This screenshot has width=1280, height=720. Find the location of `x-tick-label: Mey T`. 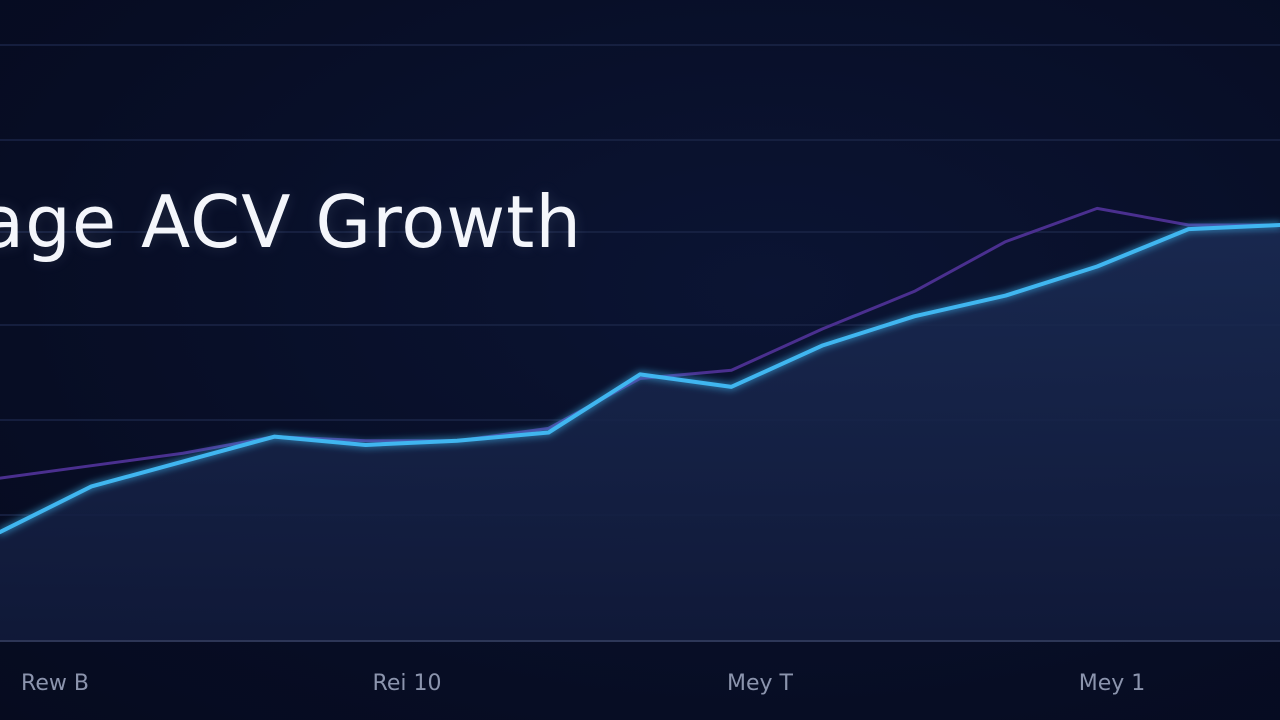

x-tick-label: Mey T is located at coordinates (760, 683).